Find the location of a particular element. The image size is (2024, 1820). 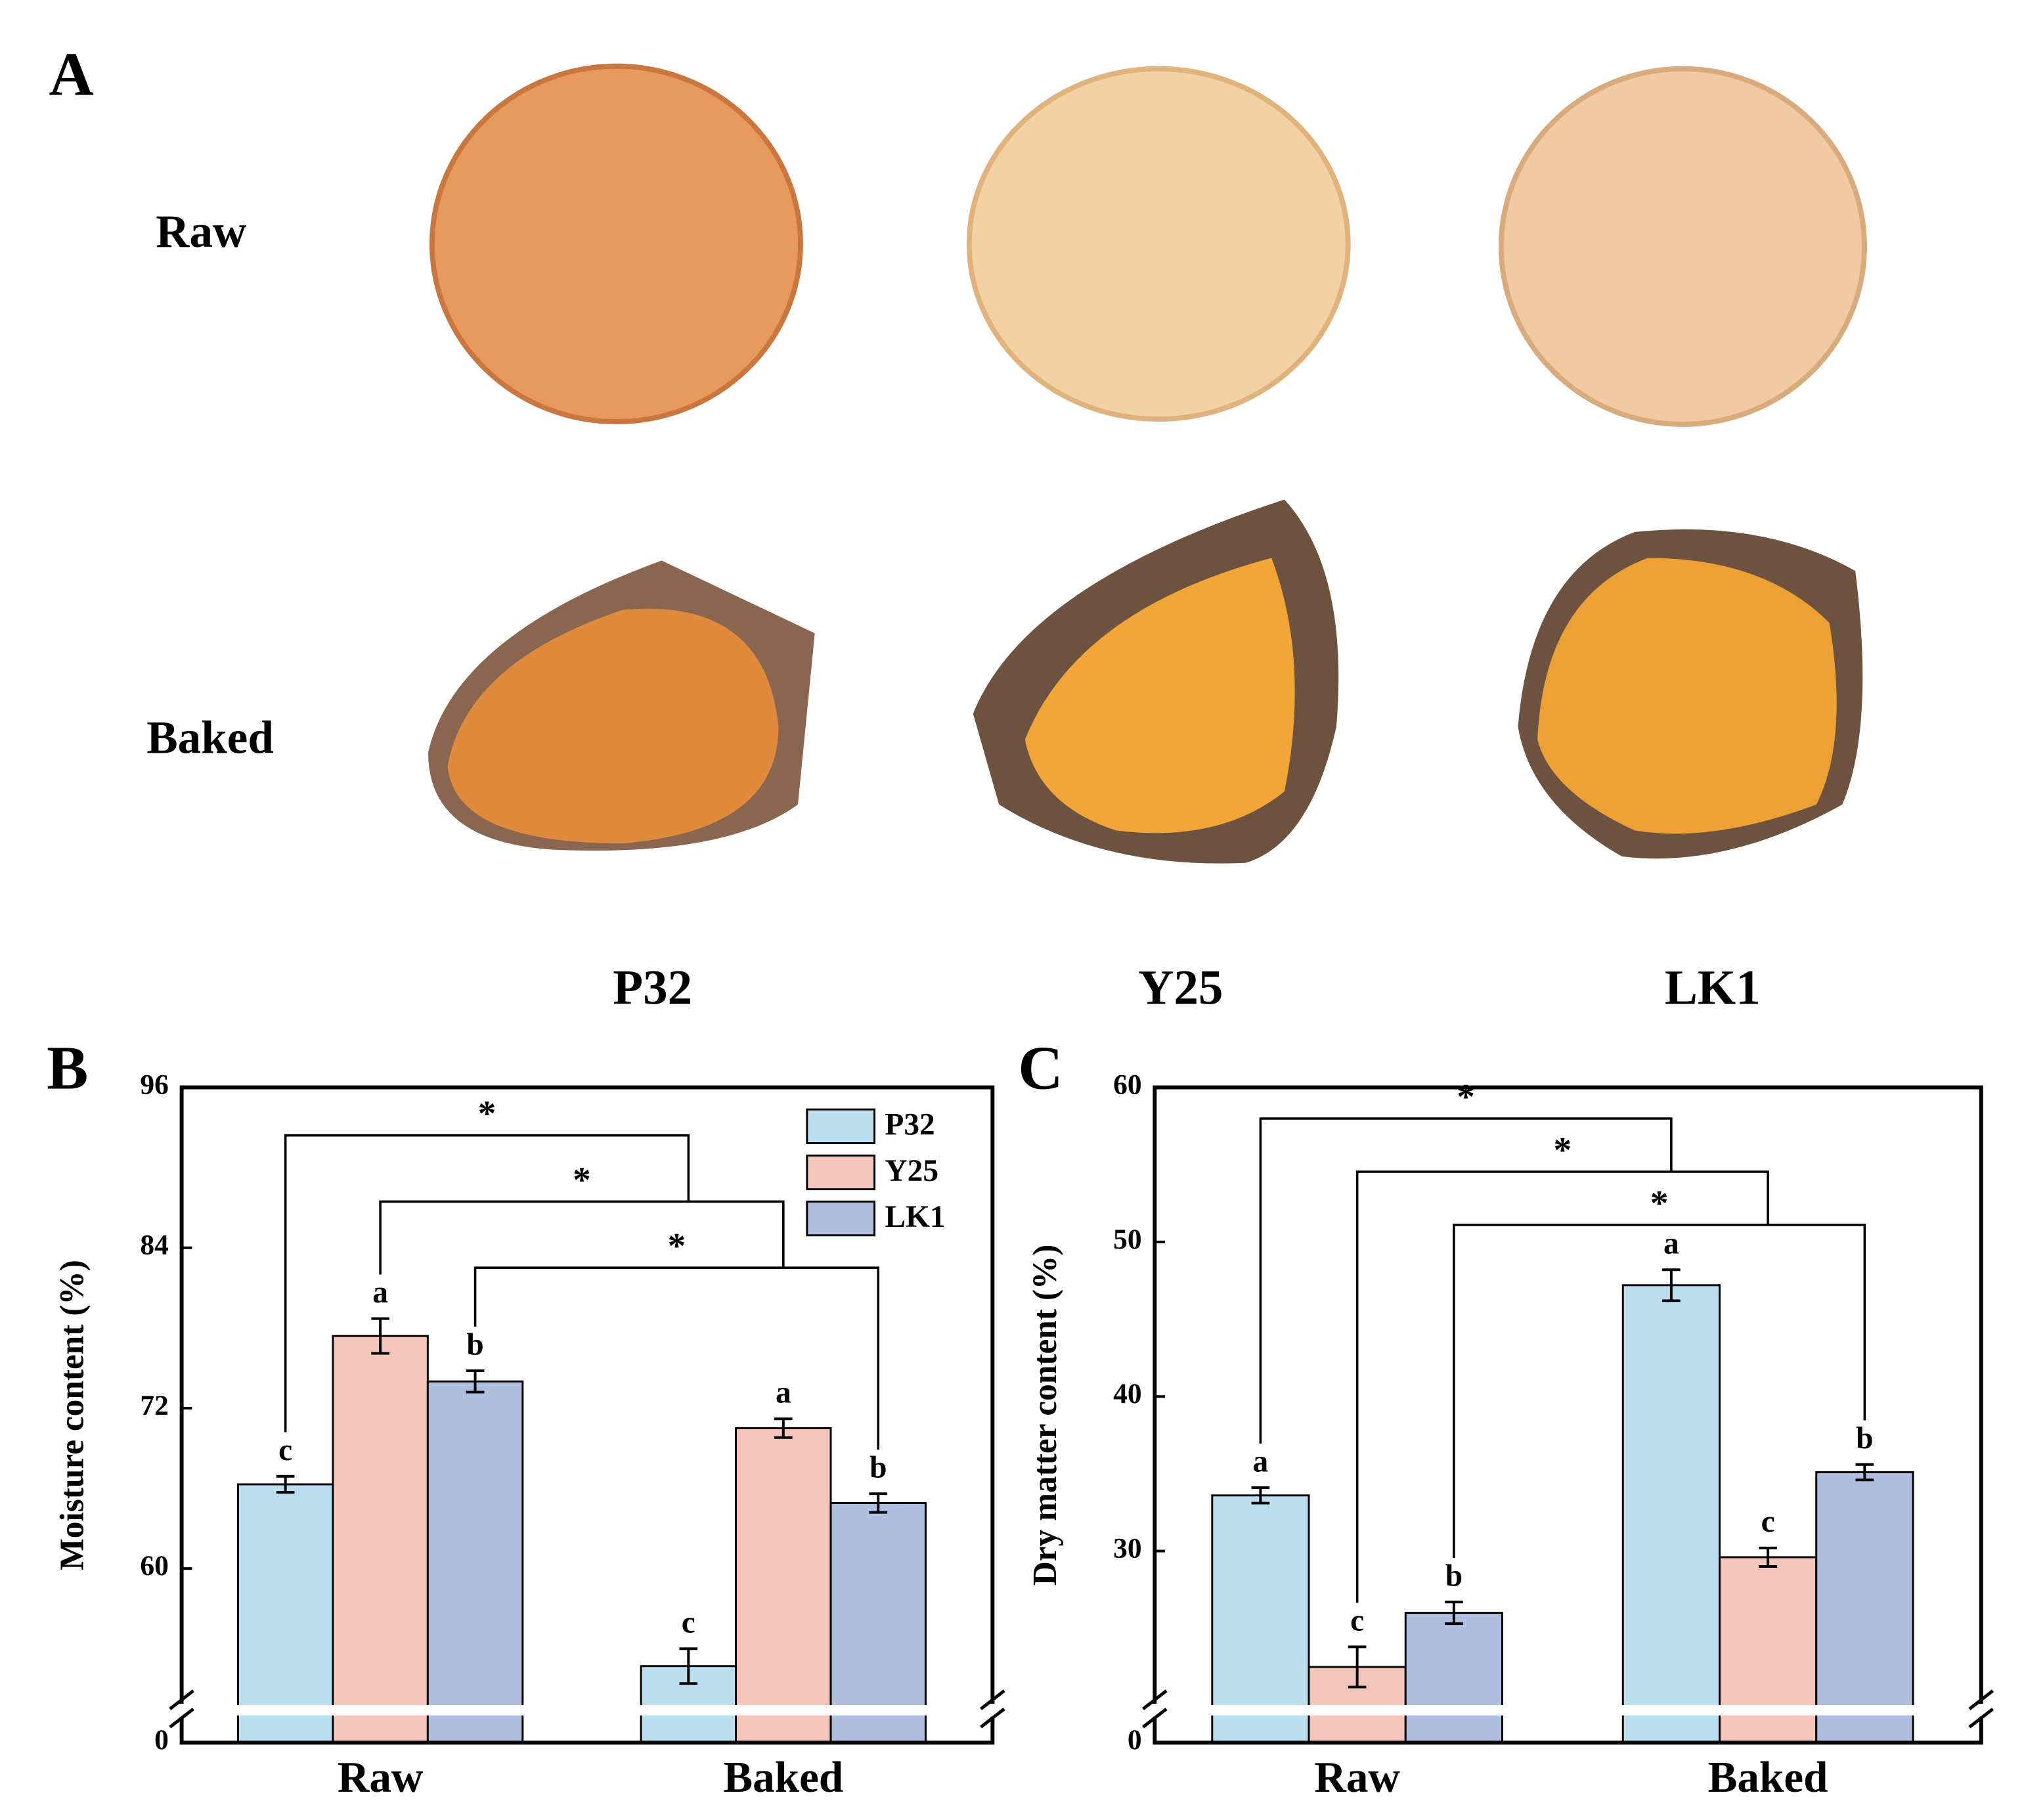

column-label: LK1 is located at coordinates (1713, 988).